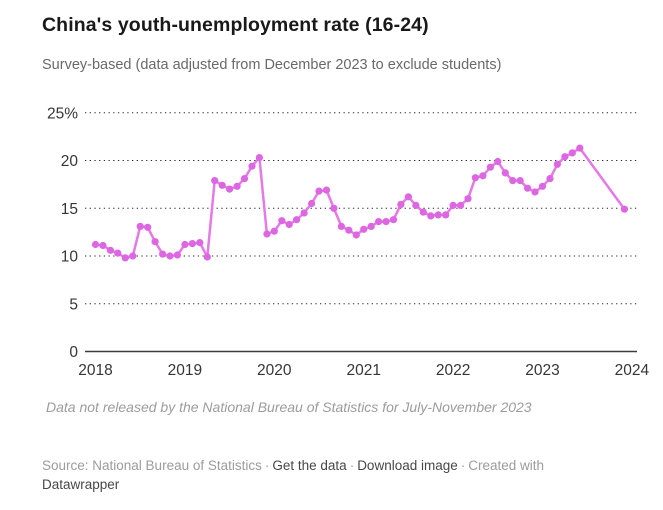 This screenshot has height=510, width=663. What do you see at coordinates (453, 370) in the screenshot?
I see `x-tick-label-2022: 2022` at bounding box center [453, 370].